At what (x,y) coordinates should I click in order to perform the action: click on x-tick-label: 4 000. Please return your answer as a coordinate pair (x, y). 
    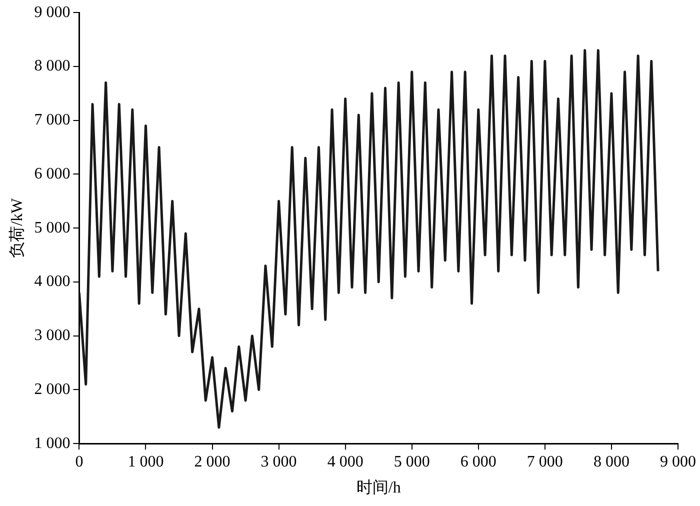
    Looking at the image, I should click on (345, 461).